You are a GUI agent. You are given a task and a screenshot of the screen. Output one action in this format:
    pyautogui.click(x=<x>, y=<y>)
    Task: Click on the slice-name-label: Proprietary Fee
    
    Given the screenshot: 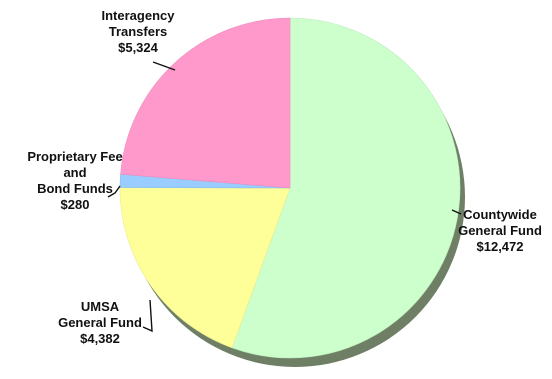 What is the action you would take?
    pyautogui.click(x=74, y=156)
    